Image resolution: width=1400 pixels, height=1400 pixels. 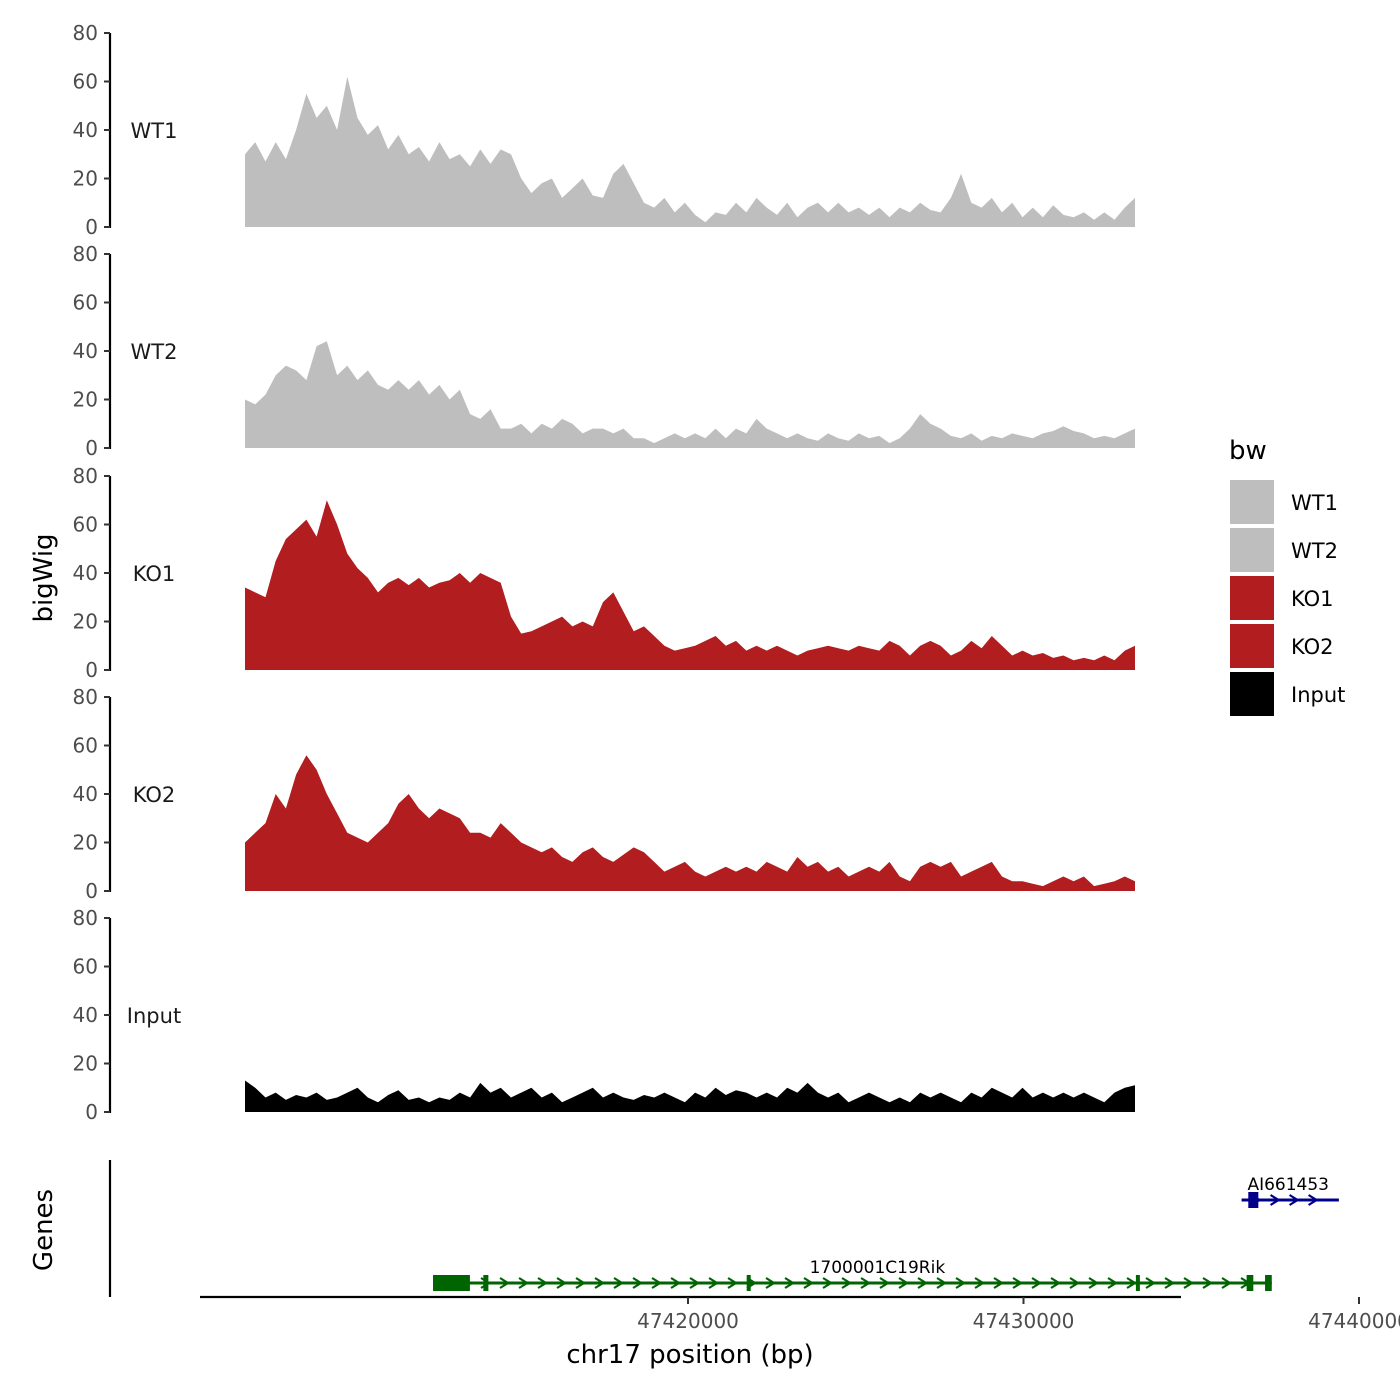 I want to click on track-ko1: 0 20 40 60 80 KO1, so click(x=604, y=573).